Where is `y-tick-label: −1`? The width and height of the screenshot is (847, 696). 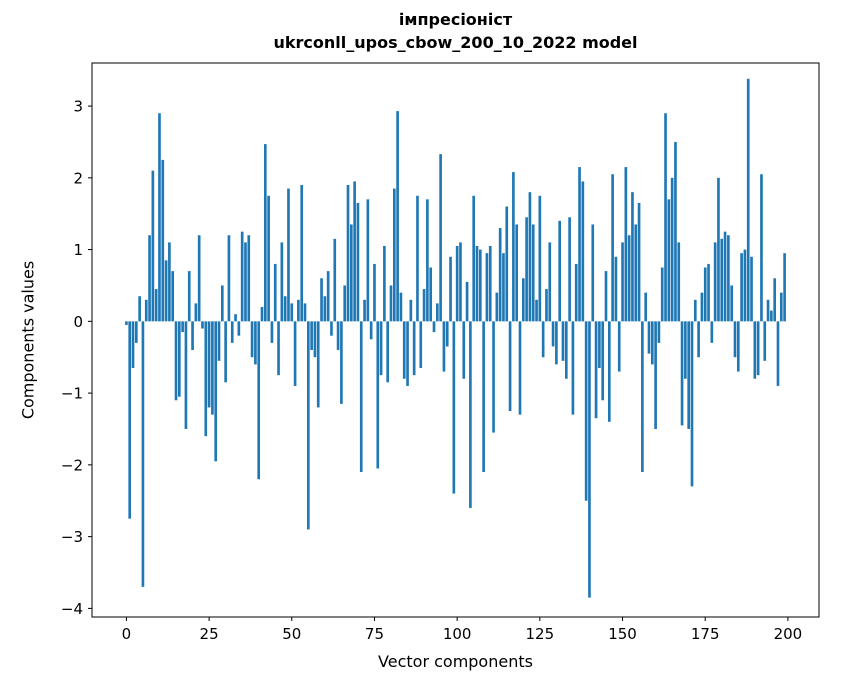 y-tick-label: −1 is located at coordinates (72, 394).